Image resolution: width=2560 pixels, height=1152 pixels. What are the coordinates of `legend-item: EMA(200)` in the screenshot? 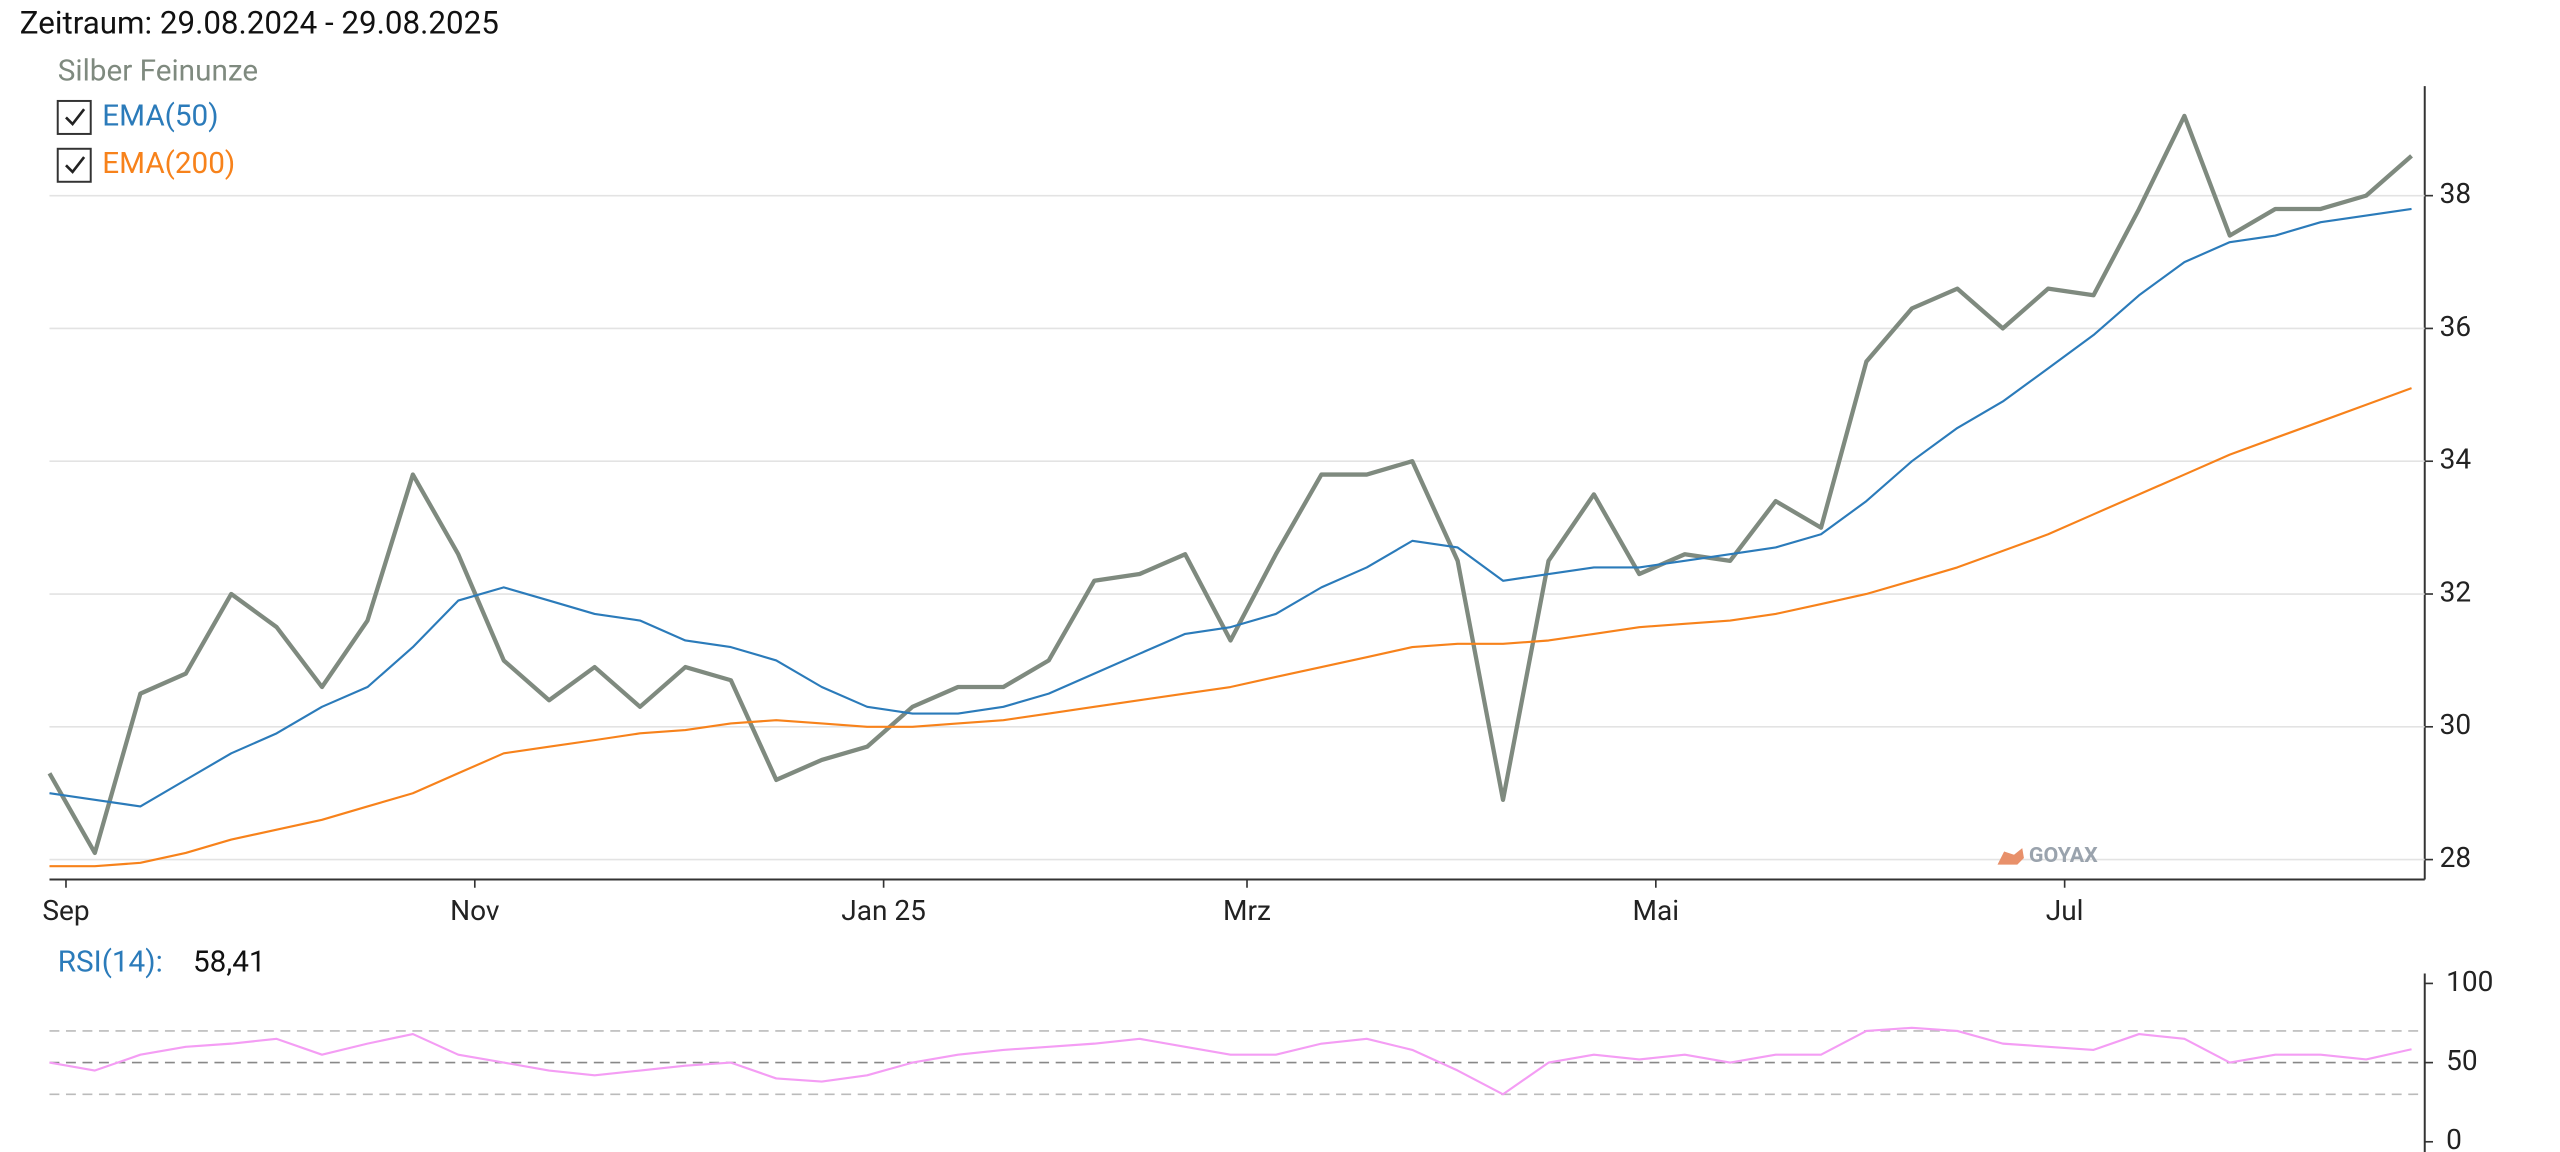 It's located at (146, 164).